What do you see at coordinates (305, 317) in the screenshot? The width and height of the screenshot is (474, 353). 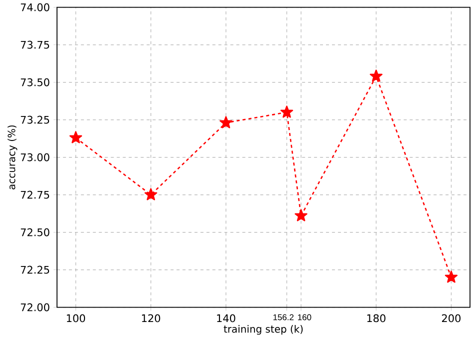 I see `x-tick-label: 160` at bounding box center [305, 317].